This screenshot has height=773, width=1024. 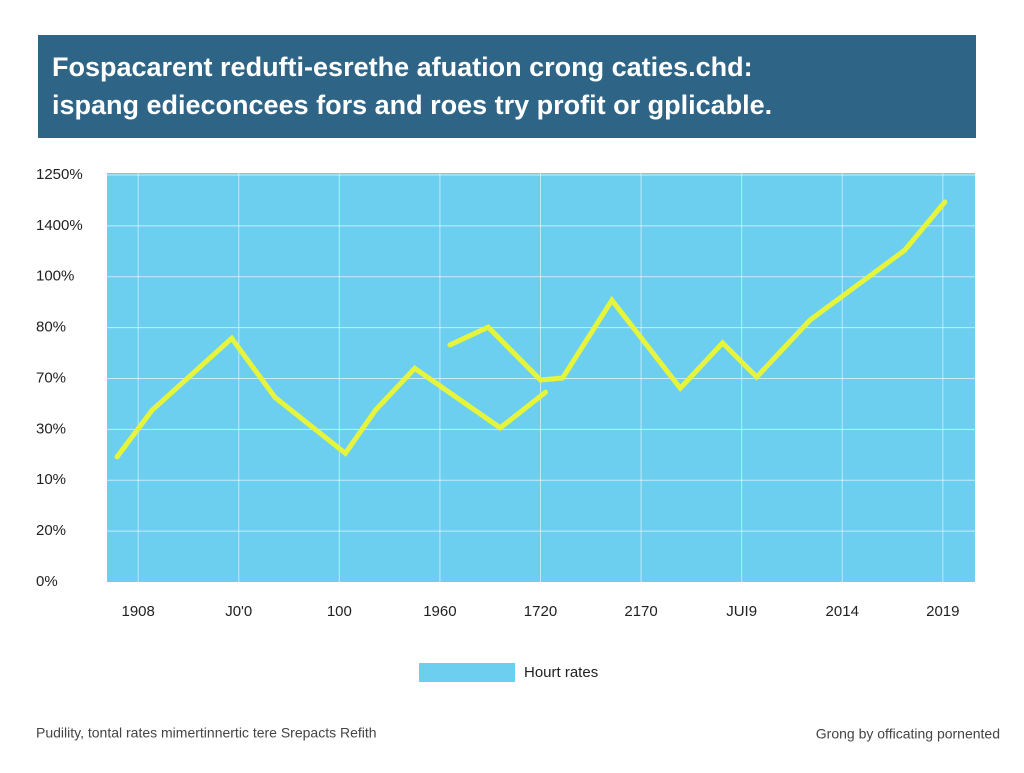 What do you see at coordinates (238, 611) in the screenshot?
I see `x-tick-label: J0'0` at bounding box center [238, 611].